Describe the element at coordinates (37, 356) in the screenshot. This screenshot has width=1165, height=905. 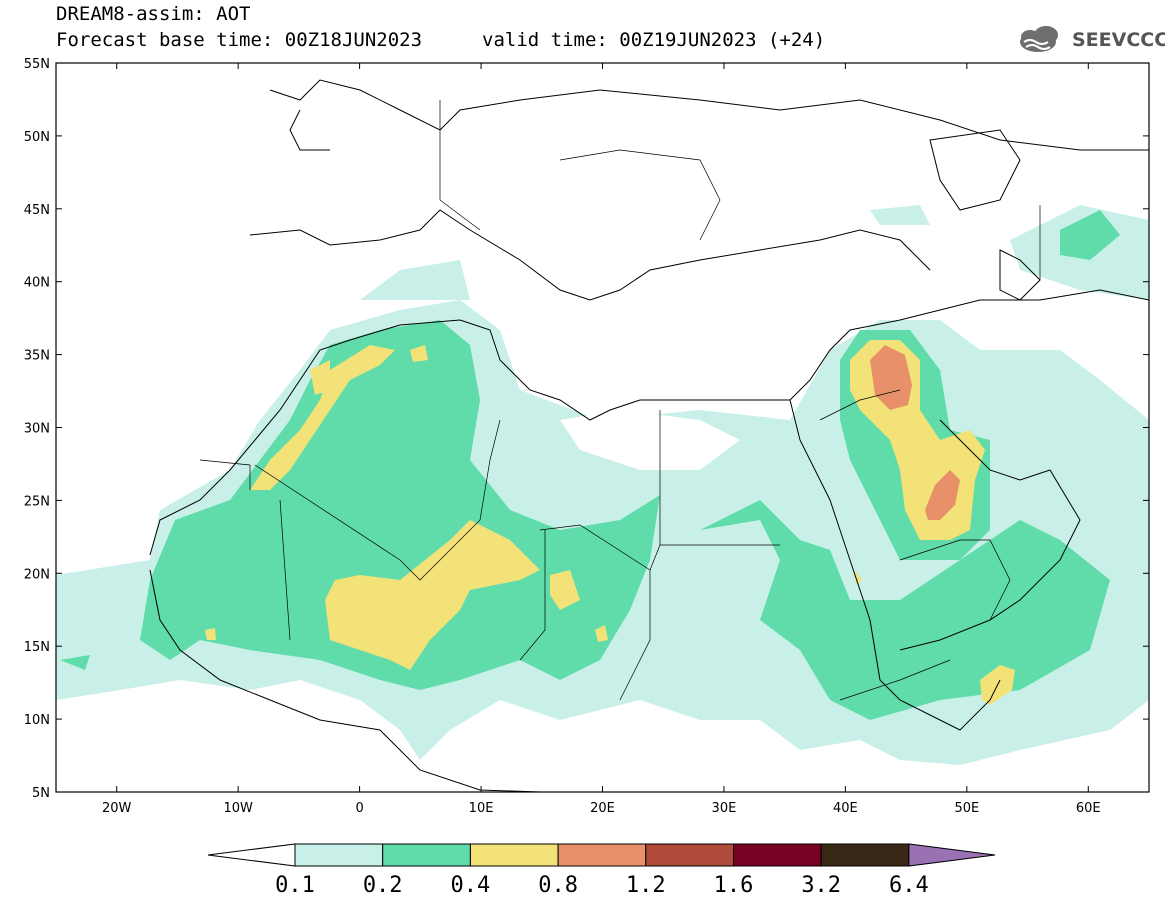
I see `lat-tick-label: 35N` at that location.